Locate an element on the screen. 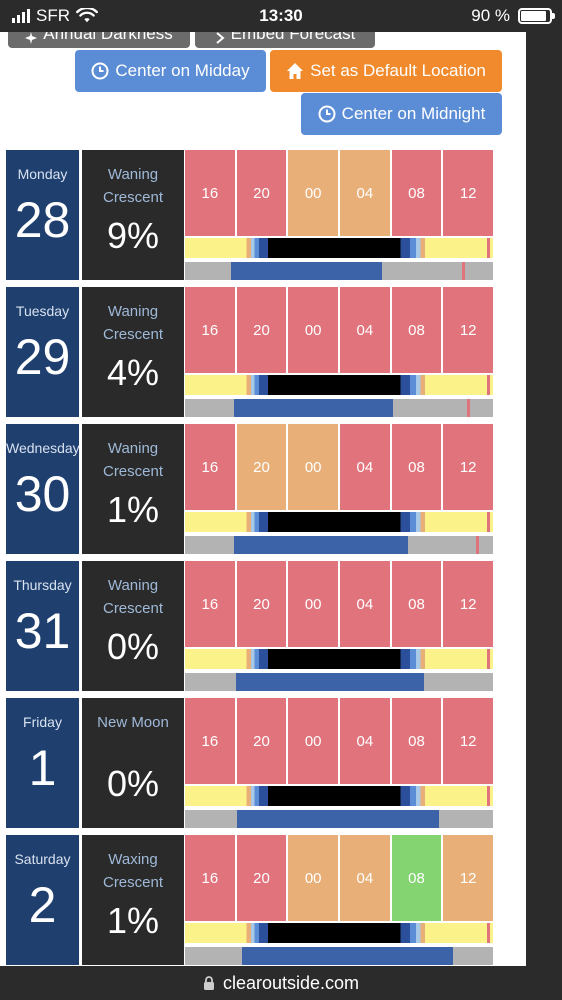 This screenshot has width=562, height=1000. moon-phase: Waning Crescent is located at coordinates (133, 186).